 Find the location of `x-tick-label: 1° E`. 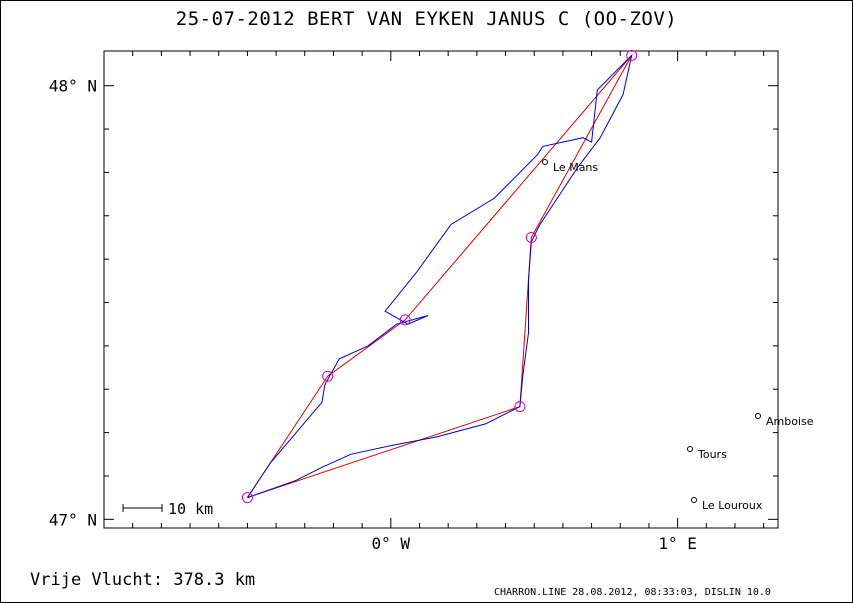

x-tick-label: 1° E is located at coordinates (677, 543).